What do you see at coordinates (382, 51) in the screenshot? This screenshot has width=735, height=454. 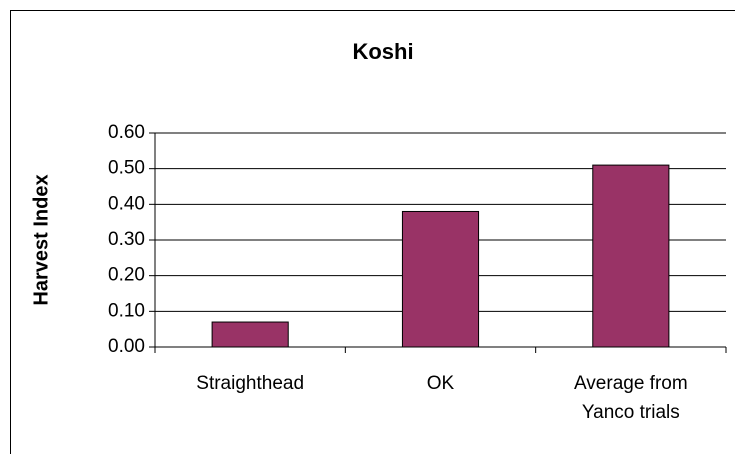 I see `chart-title: Koshi` at bounding box center [382, 51].